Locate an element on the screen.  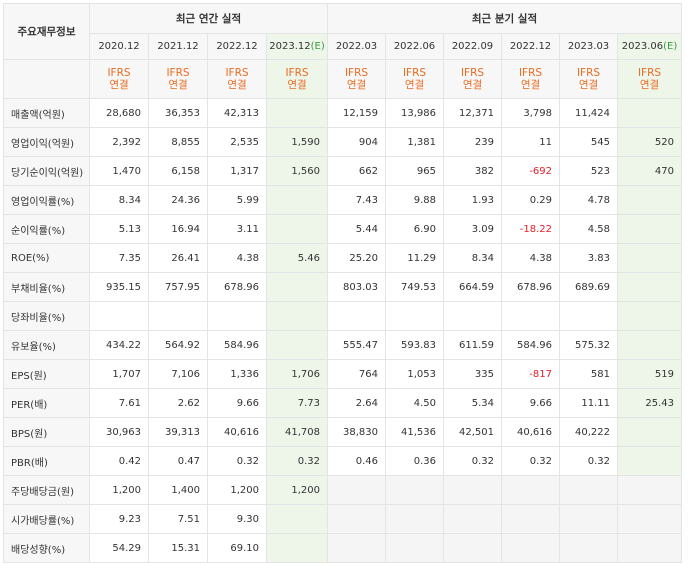
value-cell: 1.93 is located at coordinates (472, 200).